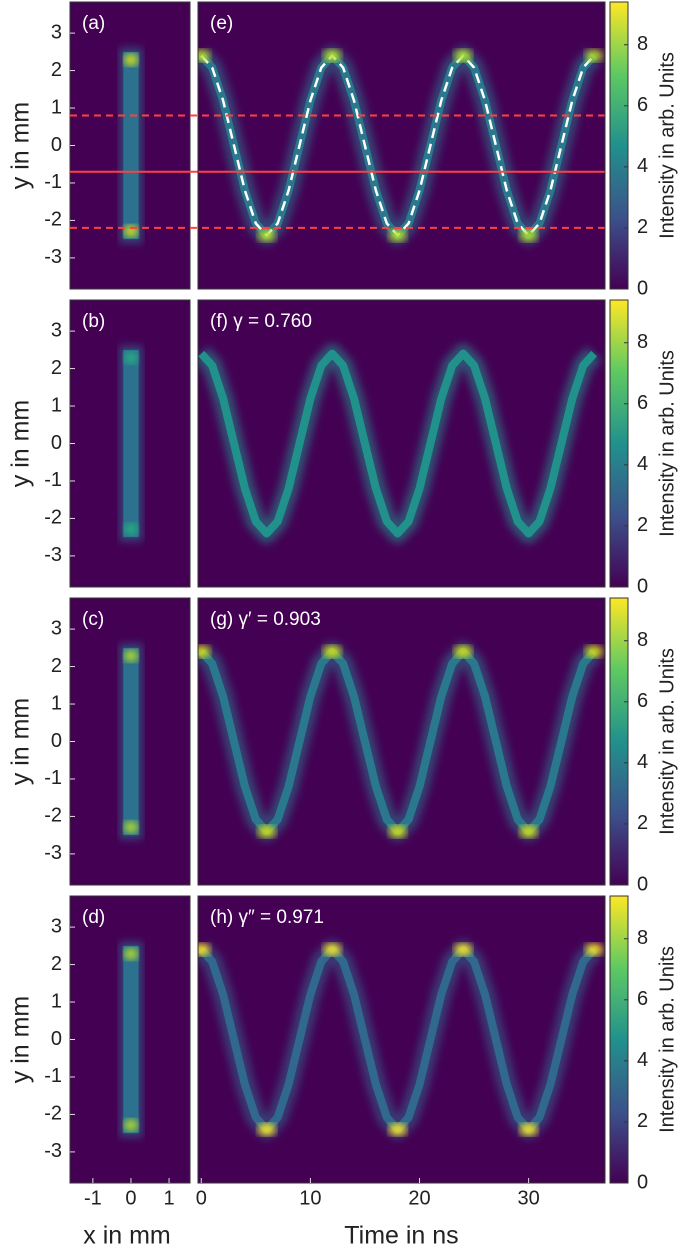 This screenshot has width=685, height=1254. What do you see at coordinates (221, 23) in the screenshot?
I see `panel-label: (e)` at bounding box center [221, 23].